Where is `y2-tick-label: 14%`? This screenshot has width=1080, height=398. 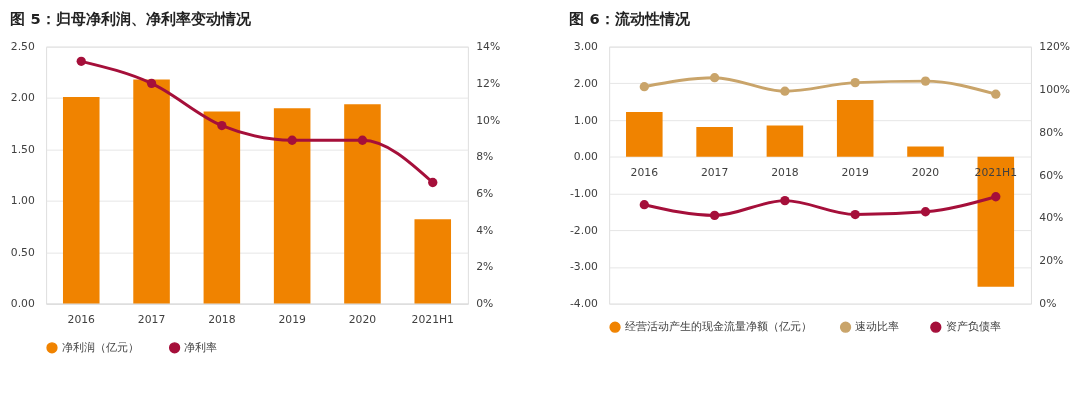
y2-tick-label: 14% is located at coordinates (488, 47).